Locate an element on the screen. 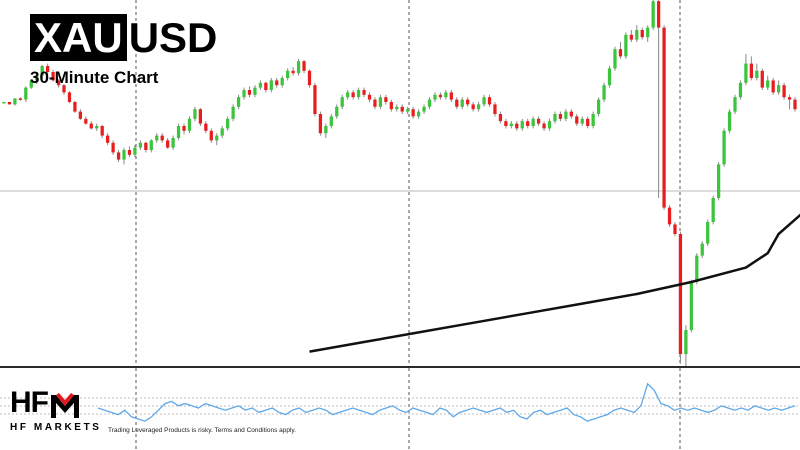  title-symbol-quote: USD is located at coordinates (173, 37).